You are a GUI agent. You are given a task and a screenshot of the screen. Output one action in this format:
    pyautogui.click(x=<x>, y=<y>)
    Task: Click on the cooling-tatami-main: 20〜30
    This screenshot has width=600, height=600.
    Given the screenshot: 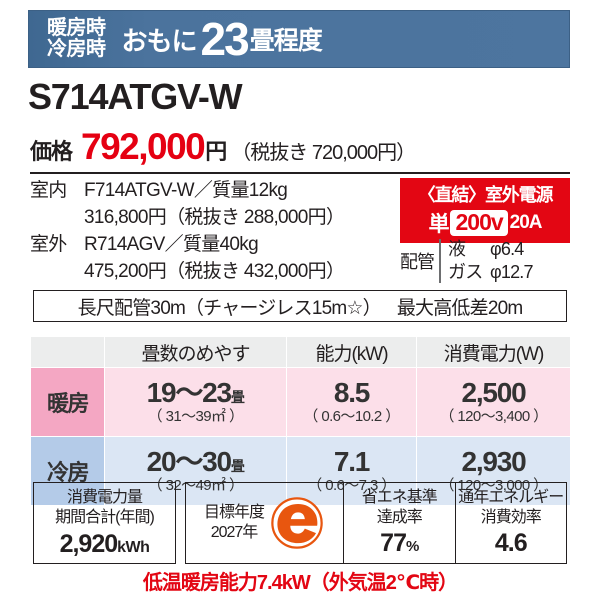 What is the action you would take?
    pyautogui.click(x=189, y=461)
    